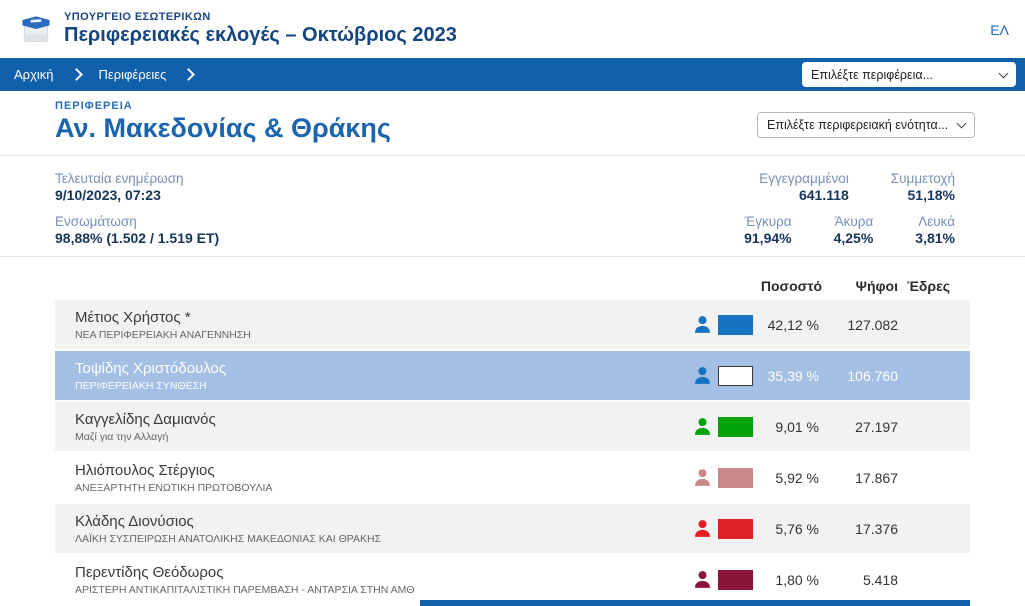  What do you see at coordinates (880, 579) in the screenshot?
I see `votes-value: 5.418` at bounding box center [880, 579].